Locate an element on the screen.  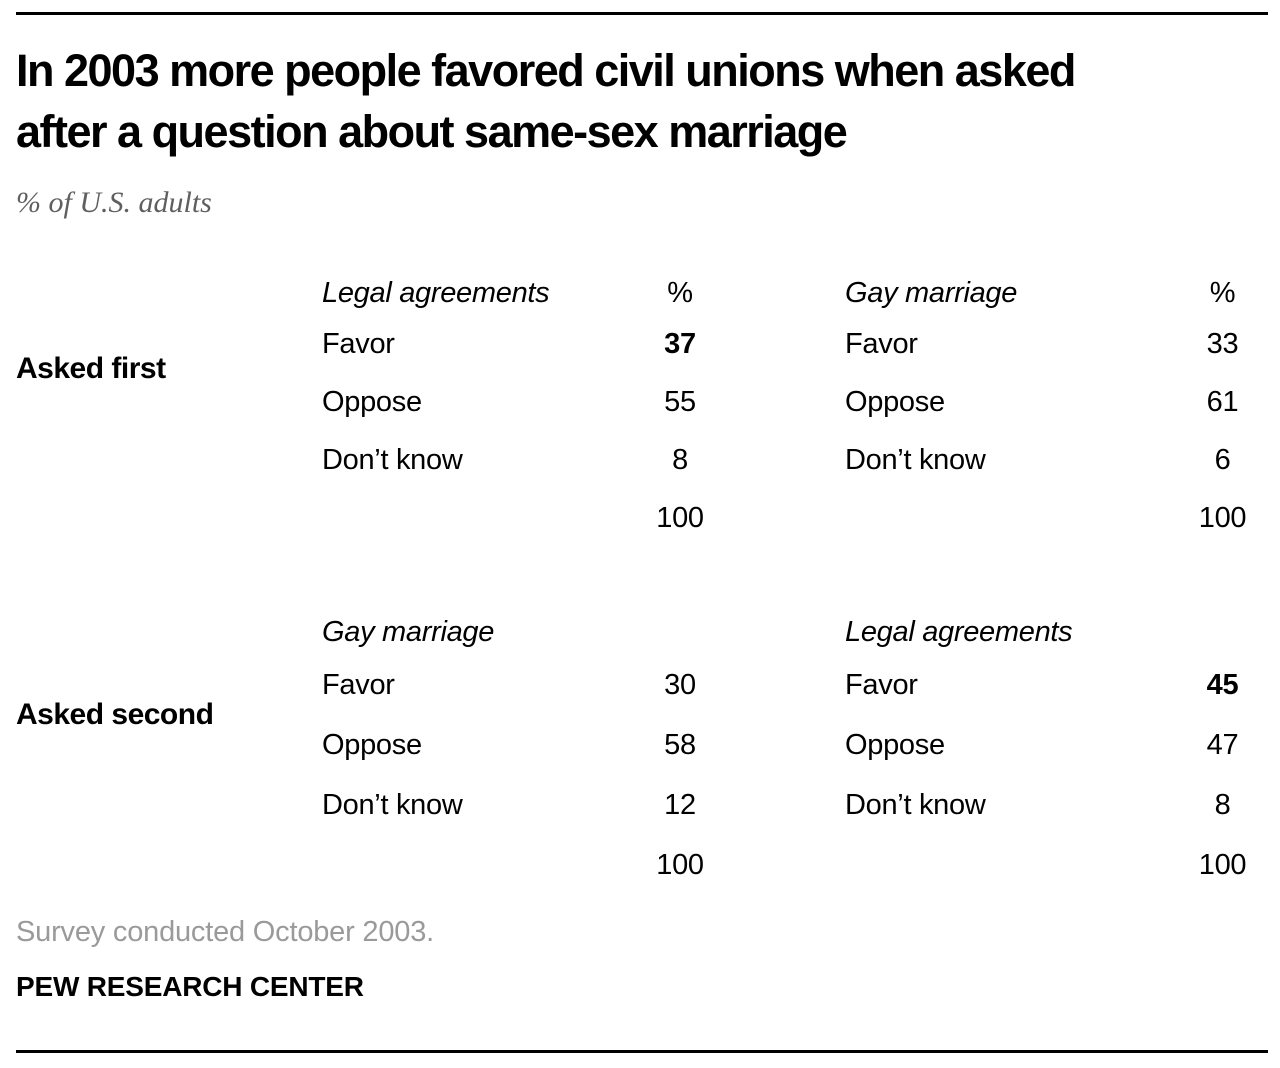
row-value: 6 is located at coordinates (1222, 459).